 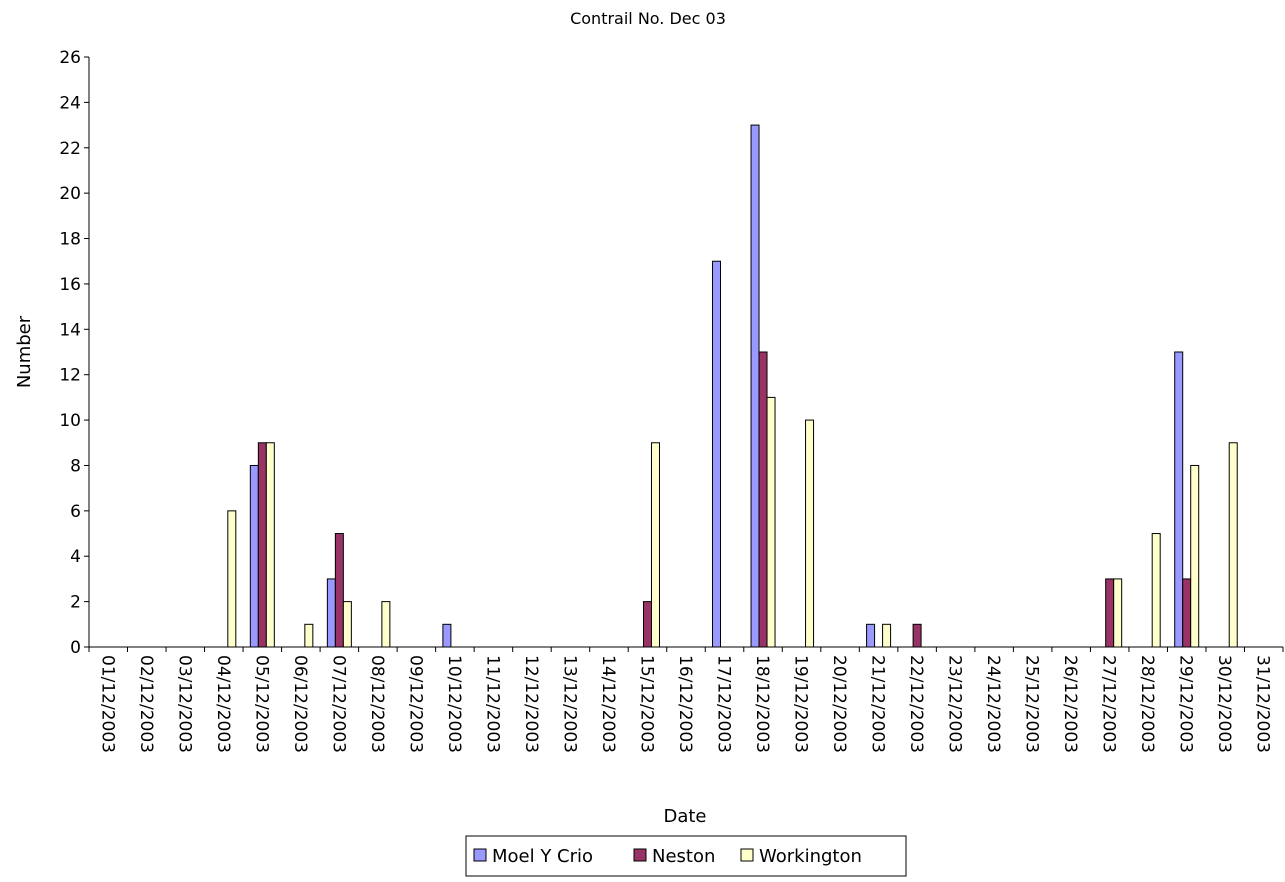 I want to click on y-tick-label: 0, so click(x=75, y=648).